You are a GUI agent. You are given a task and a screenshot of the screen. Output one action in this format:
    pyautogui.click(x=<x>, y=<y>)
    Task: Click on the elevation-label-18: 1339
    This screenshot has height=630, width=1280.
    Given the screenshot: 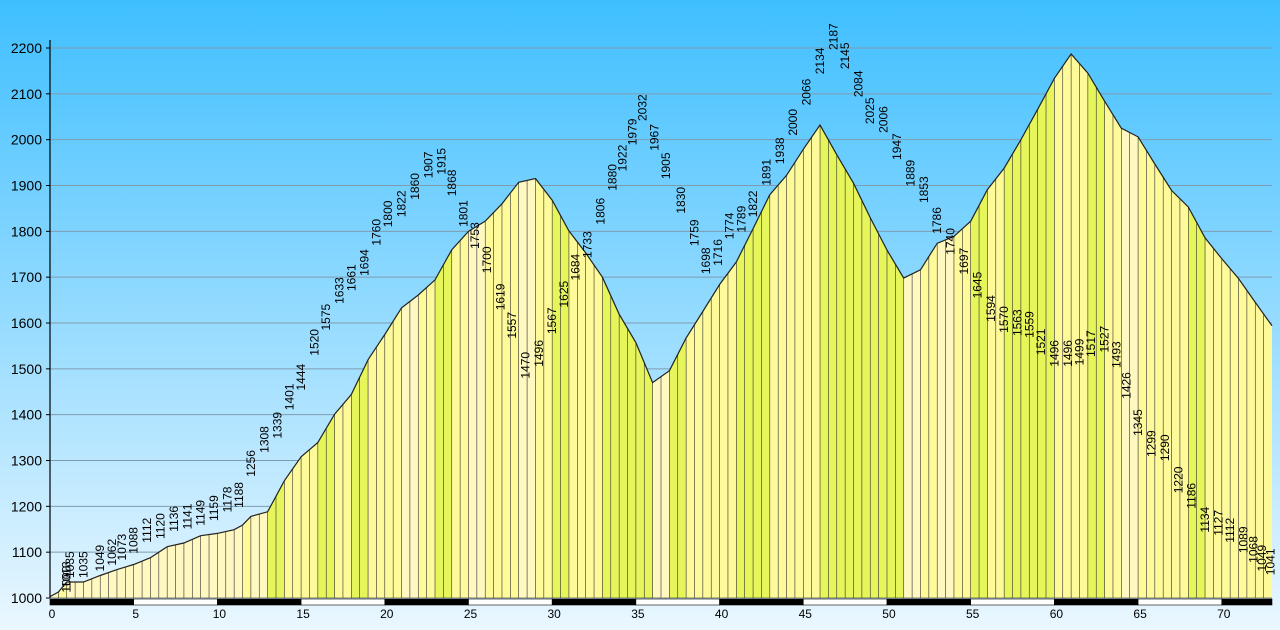 What is the action you would take?
    pyautogui.click(x=278, y=425)
    